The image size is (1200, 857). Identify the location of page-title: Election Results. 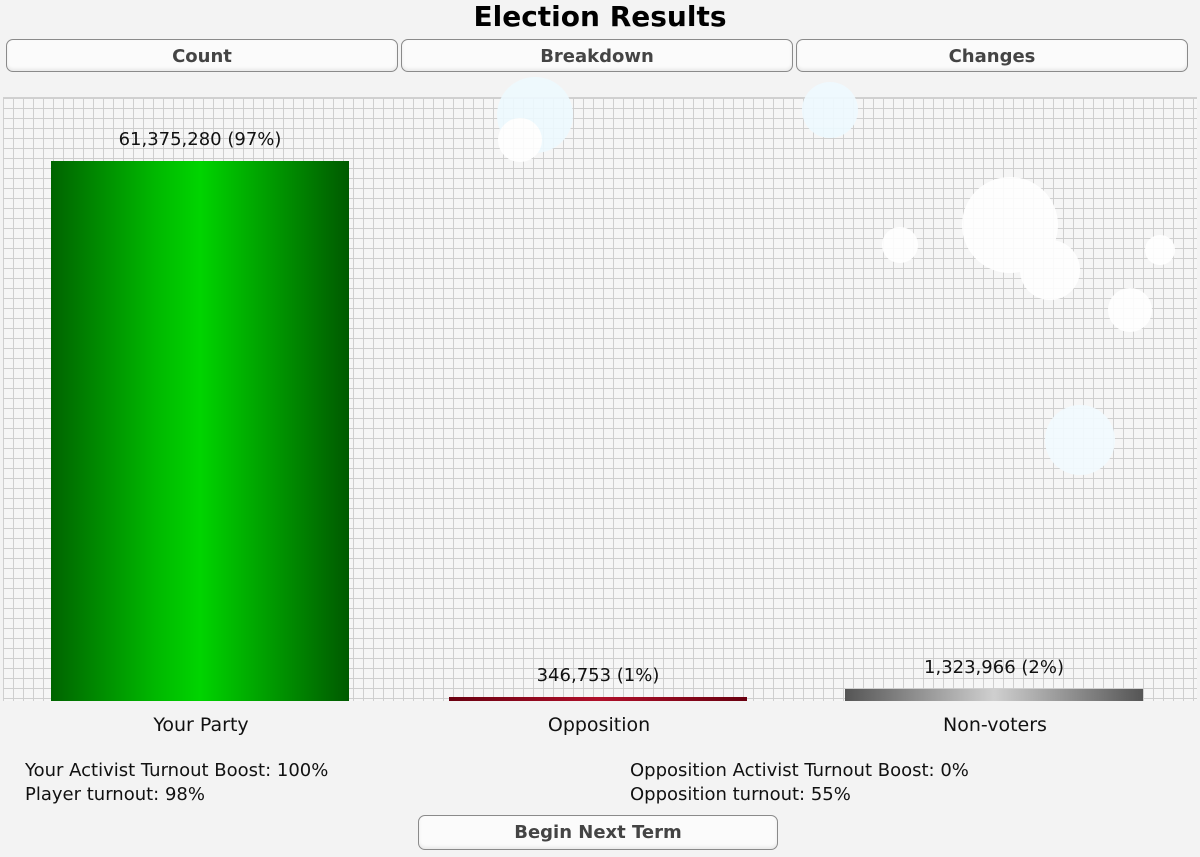
(600, 16).